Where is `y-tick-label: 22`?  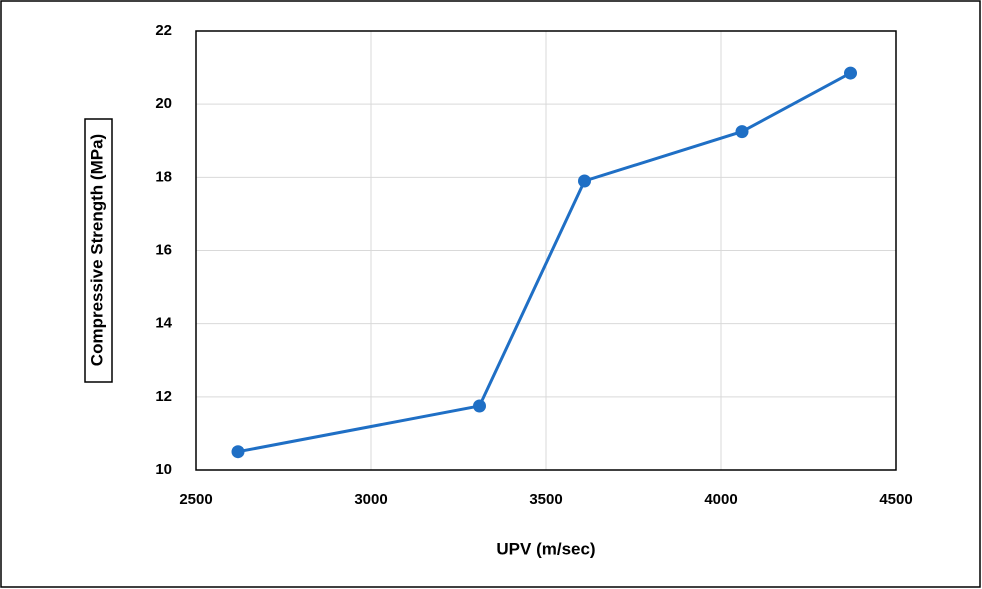
y-tick-label: 22 is located at coordinates (163, 30).